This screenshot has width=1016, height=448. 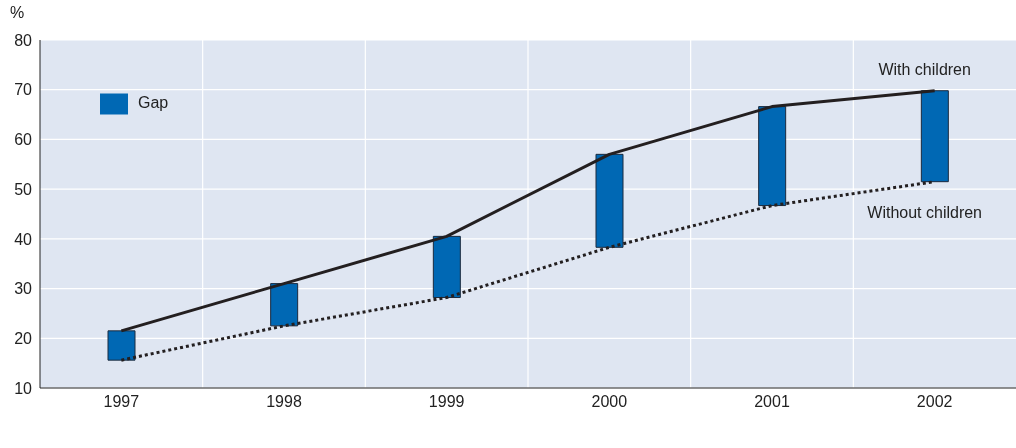 What do you see at coordinates (925, 212) in the screenshot?
I see `series-label: Without children` at bounding box center [925, 212].